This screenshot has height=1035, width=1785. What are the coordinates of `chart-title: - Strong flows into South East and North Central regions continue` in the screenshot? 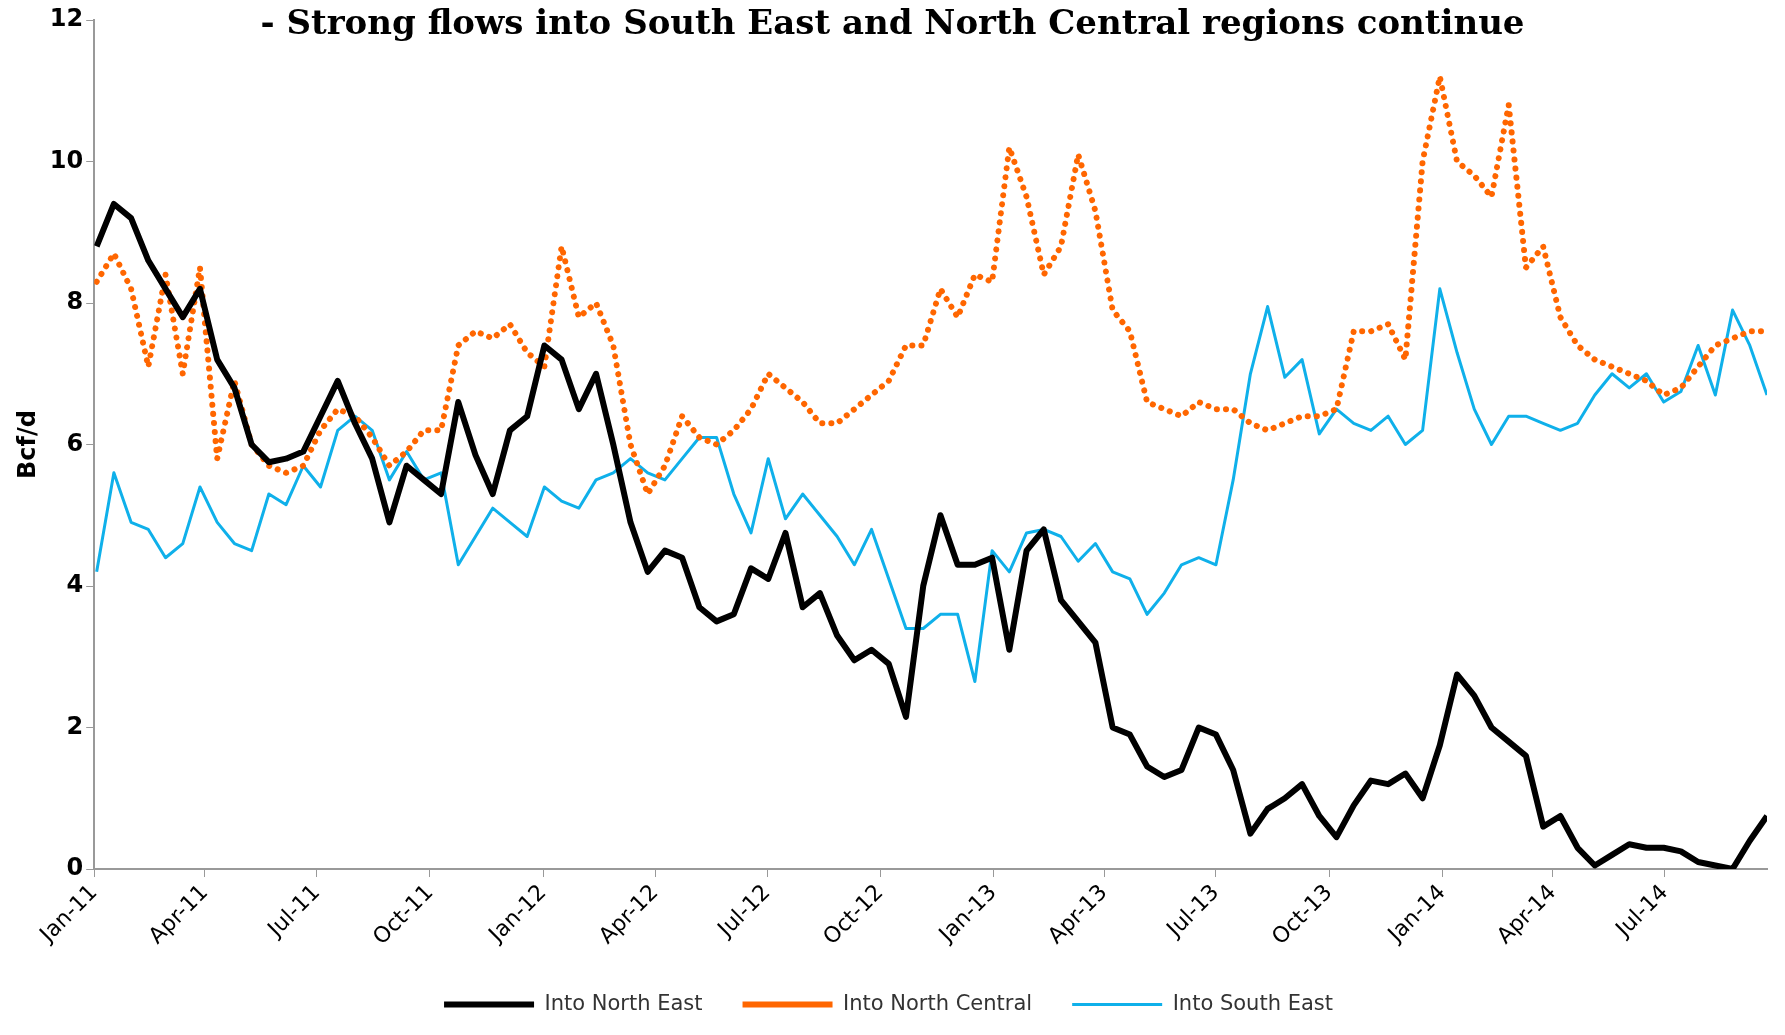 It's located at (892, 22).